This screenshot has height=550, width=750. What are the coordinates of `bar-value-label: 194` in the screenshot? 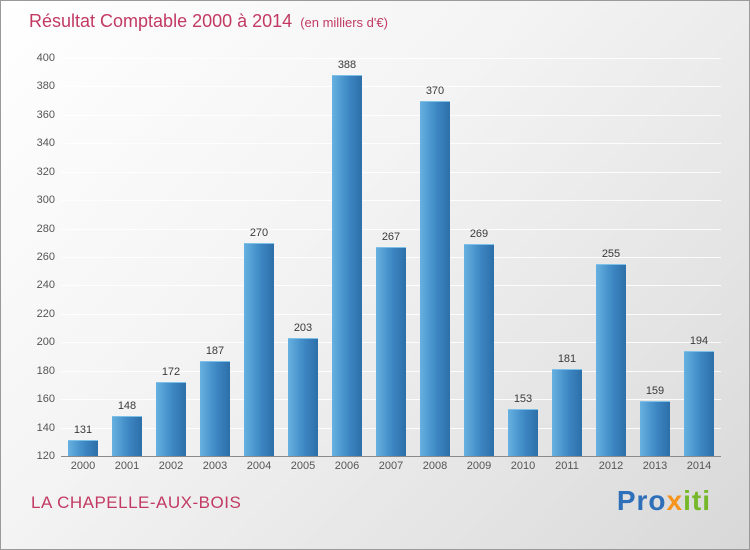 It's located at (699, 340).